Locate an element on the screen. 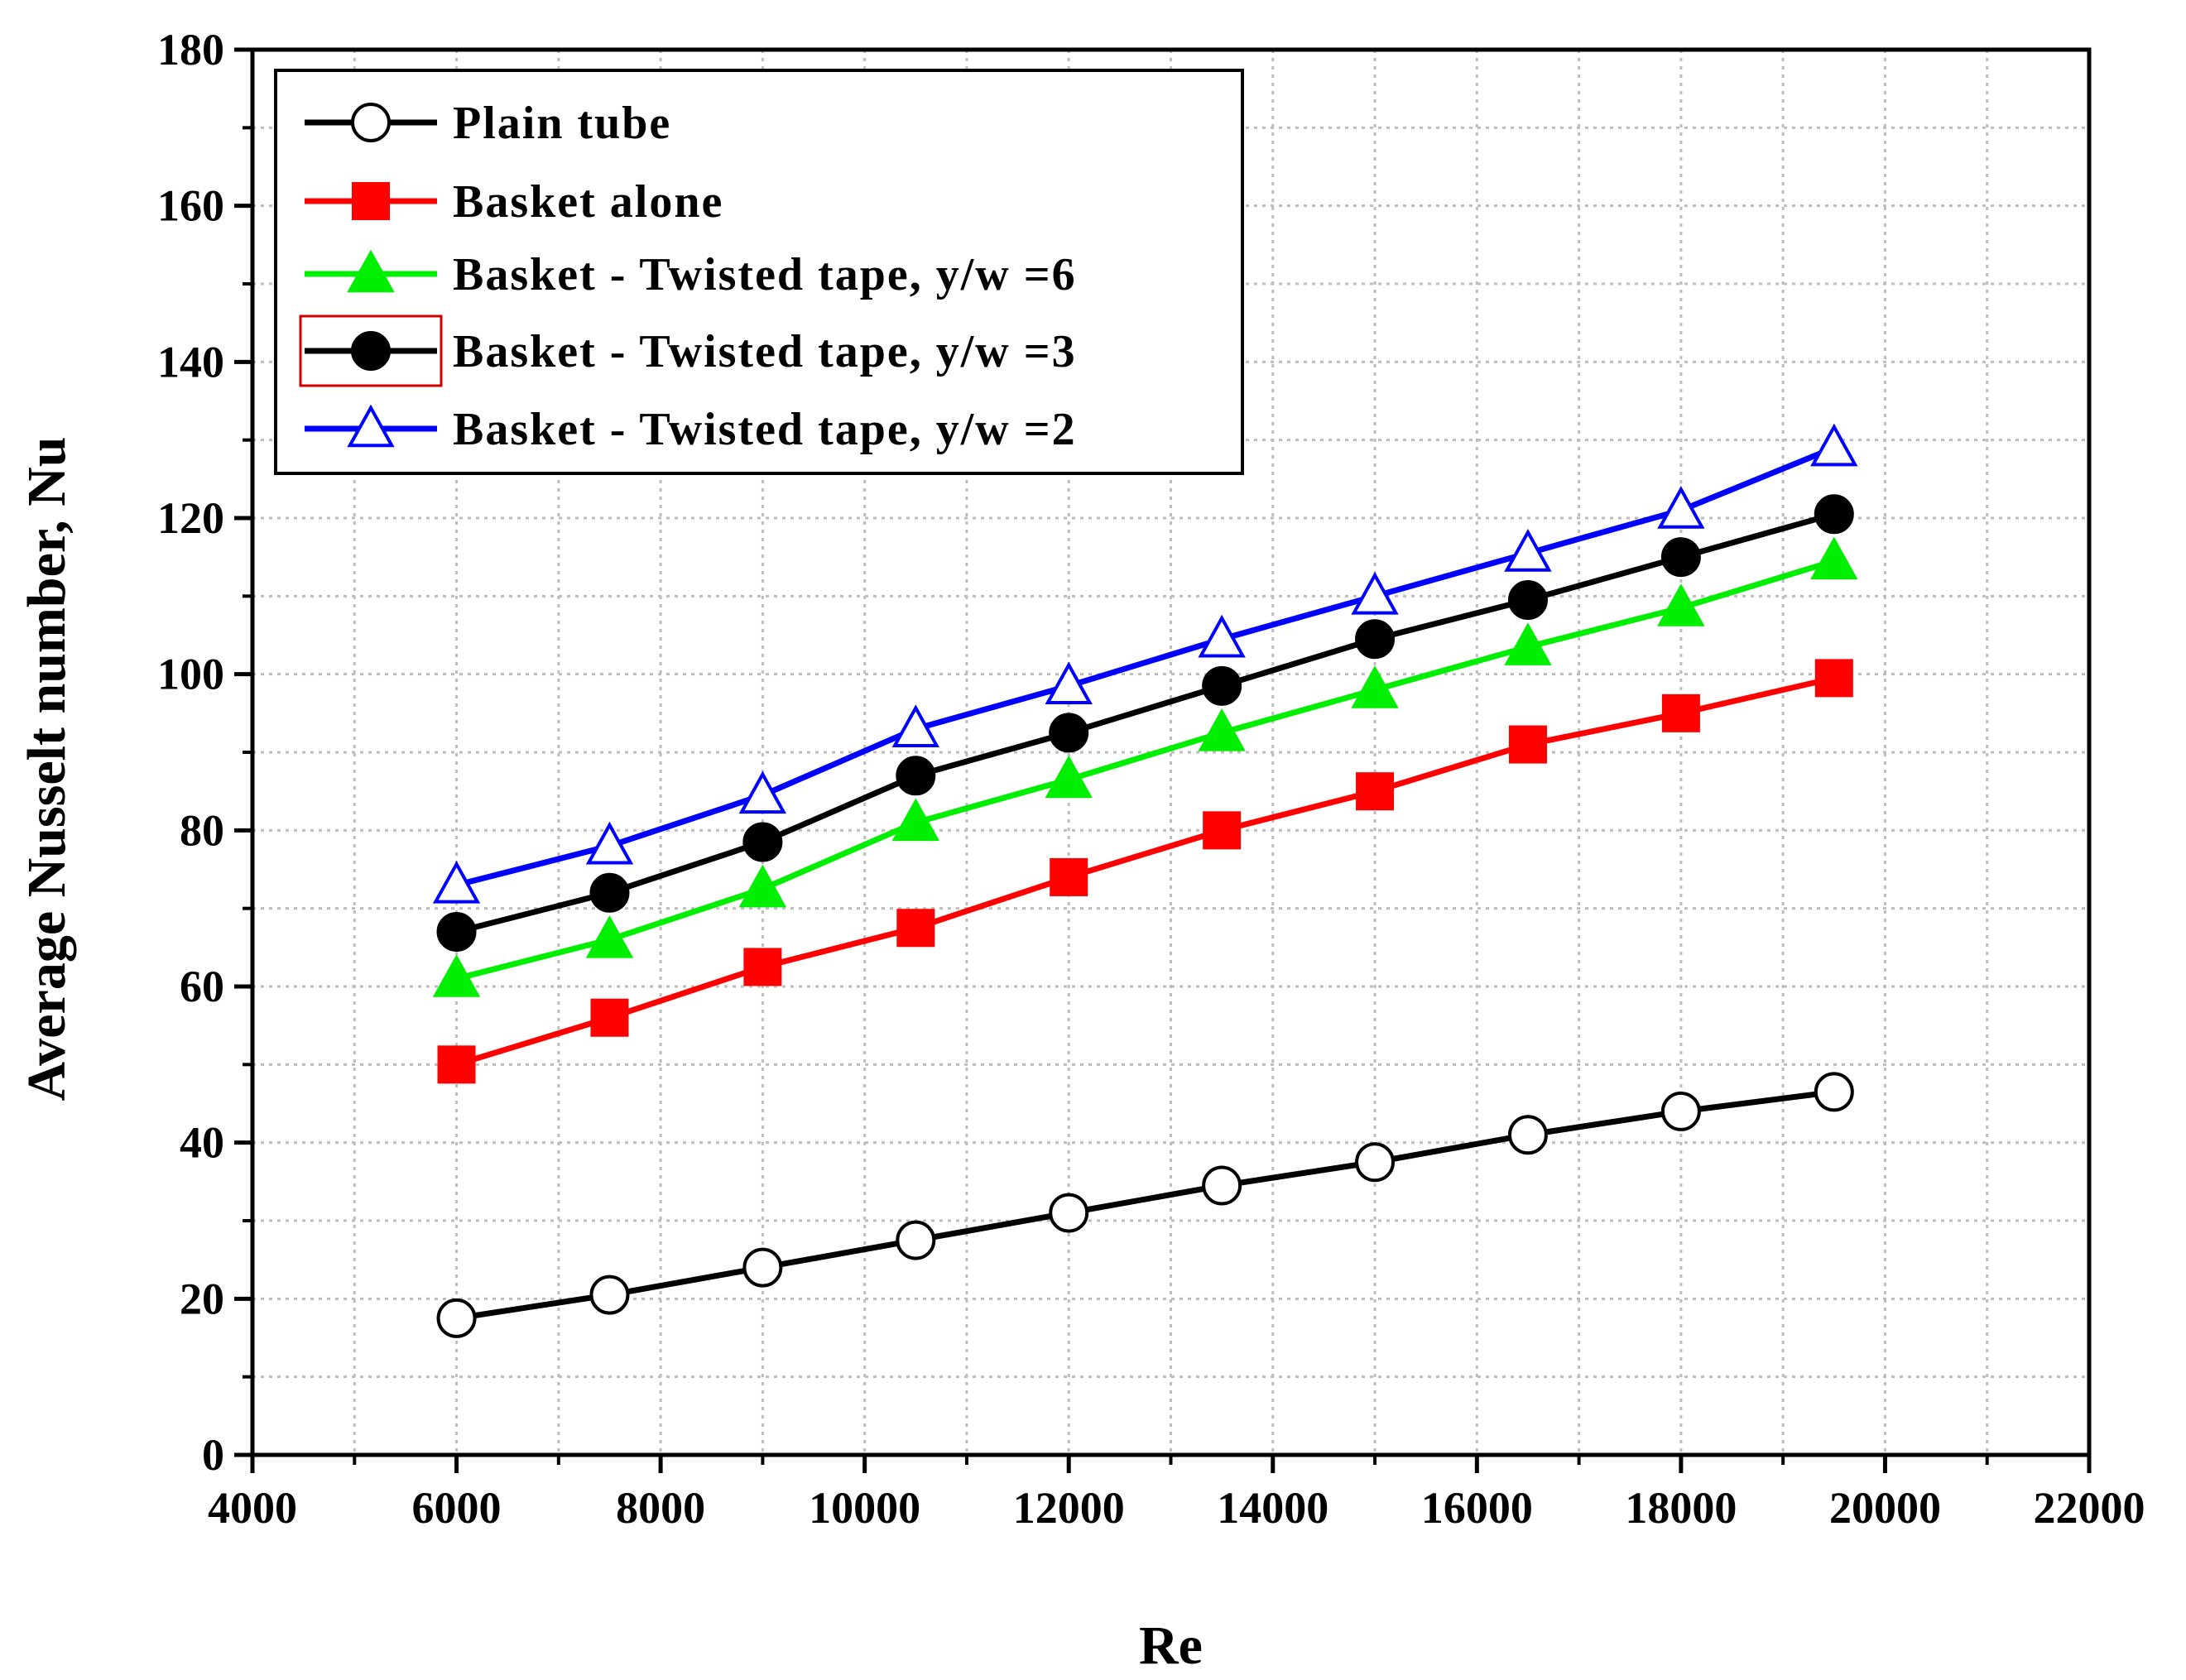  legend-label: Basket - Twisted tape, y/w =2 is located at coordinates (765, 429).